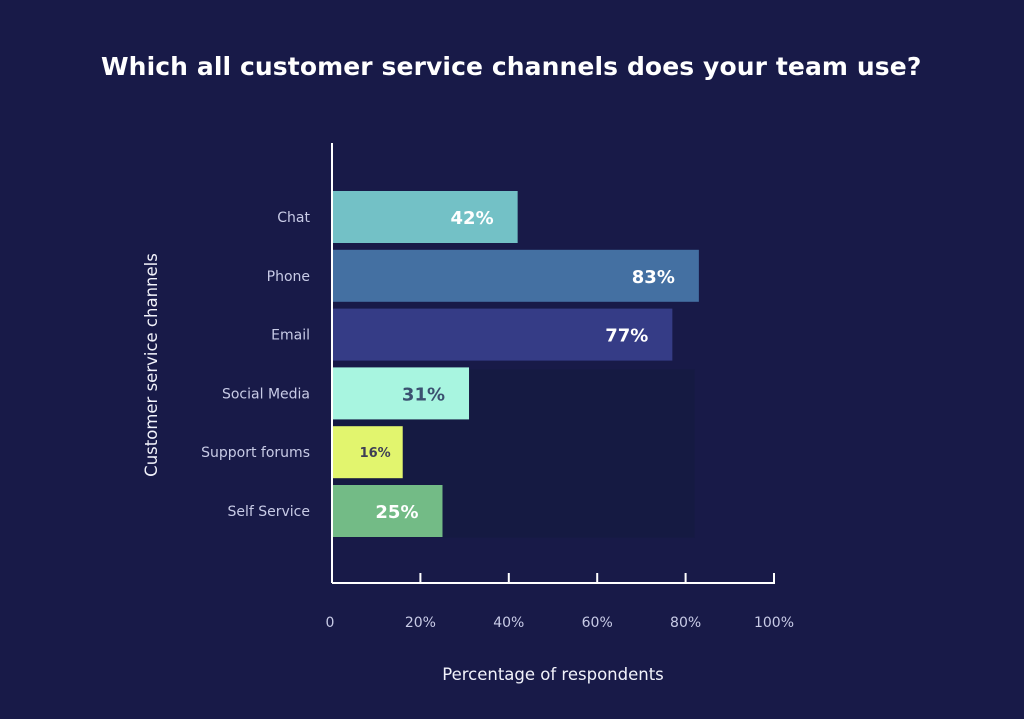 The width and height of the screenshot is (1024, 719). I want to click on x-tick-label: 0, so click(330, 623).